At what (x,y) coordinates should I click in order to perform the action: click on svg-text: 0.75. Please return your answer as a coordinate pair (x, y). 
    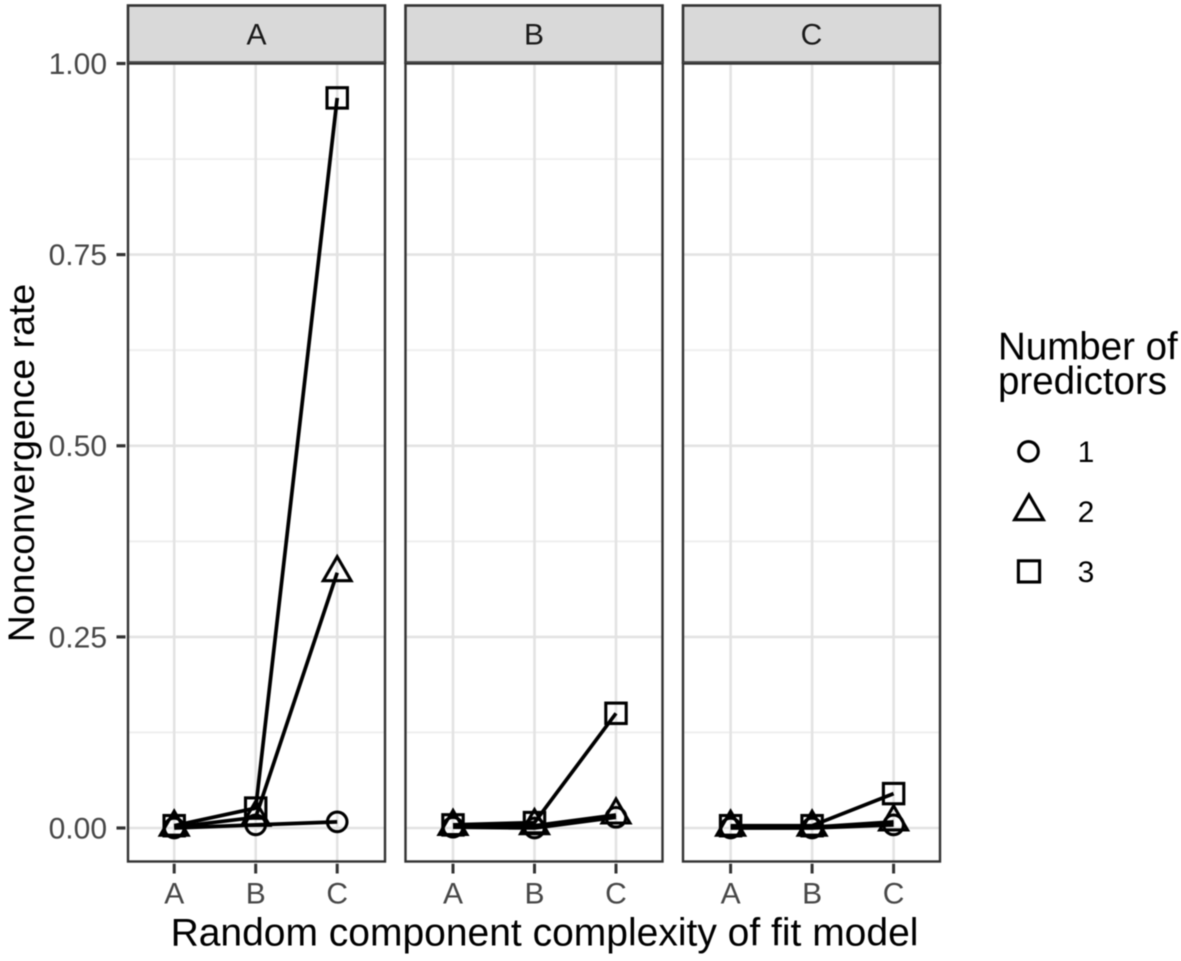
    Looking at the image, I should click on (78, 255).